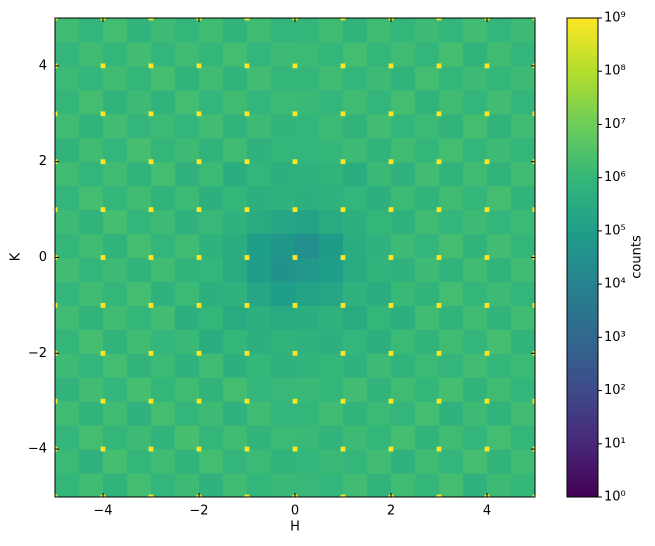 Image resolution: width=655 pixels, height=546 pixels. Describe the element at coordinates (37, 449) in the screenshot. I see `y-tick-label: −4` at that location.